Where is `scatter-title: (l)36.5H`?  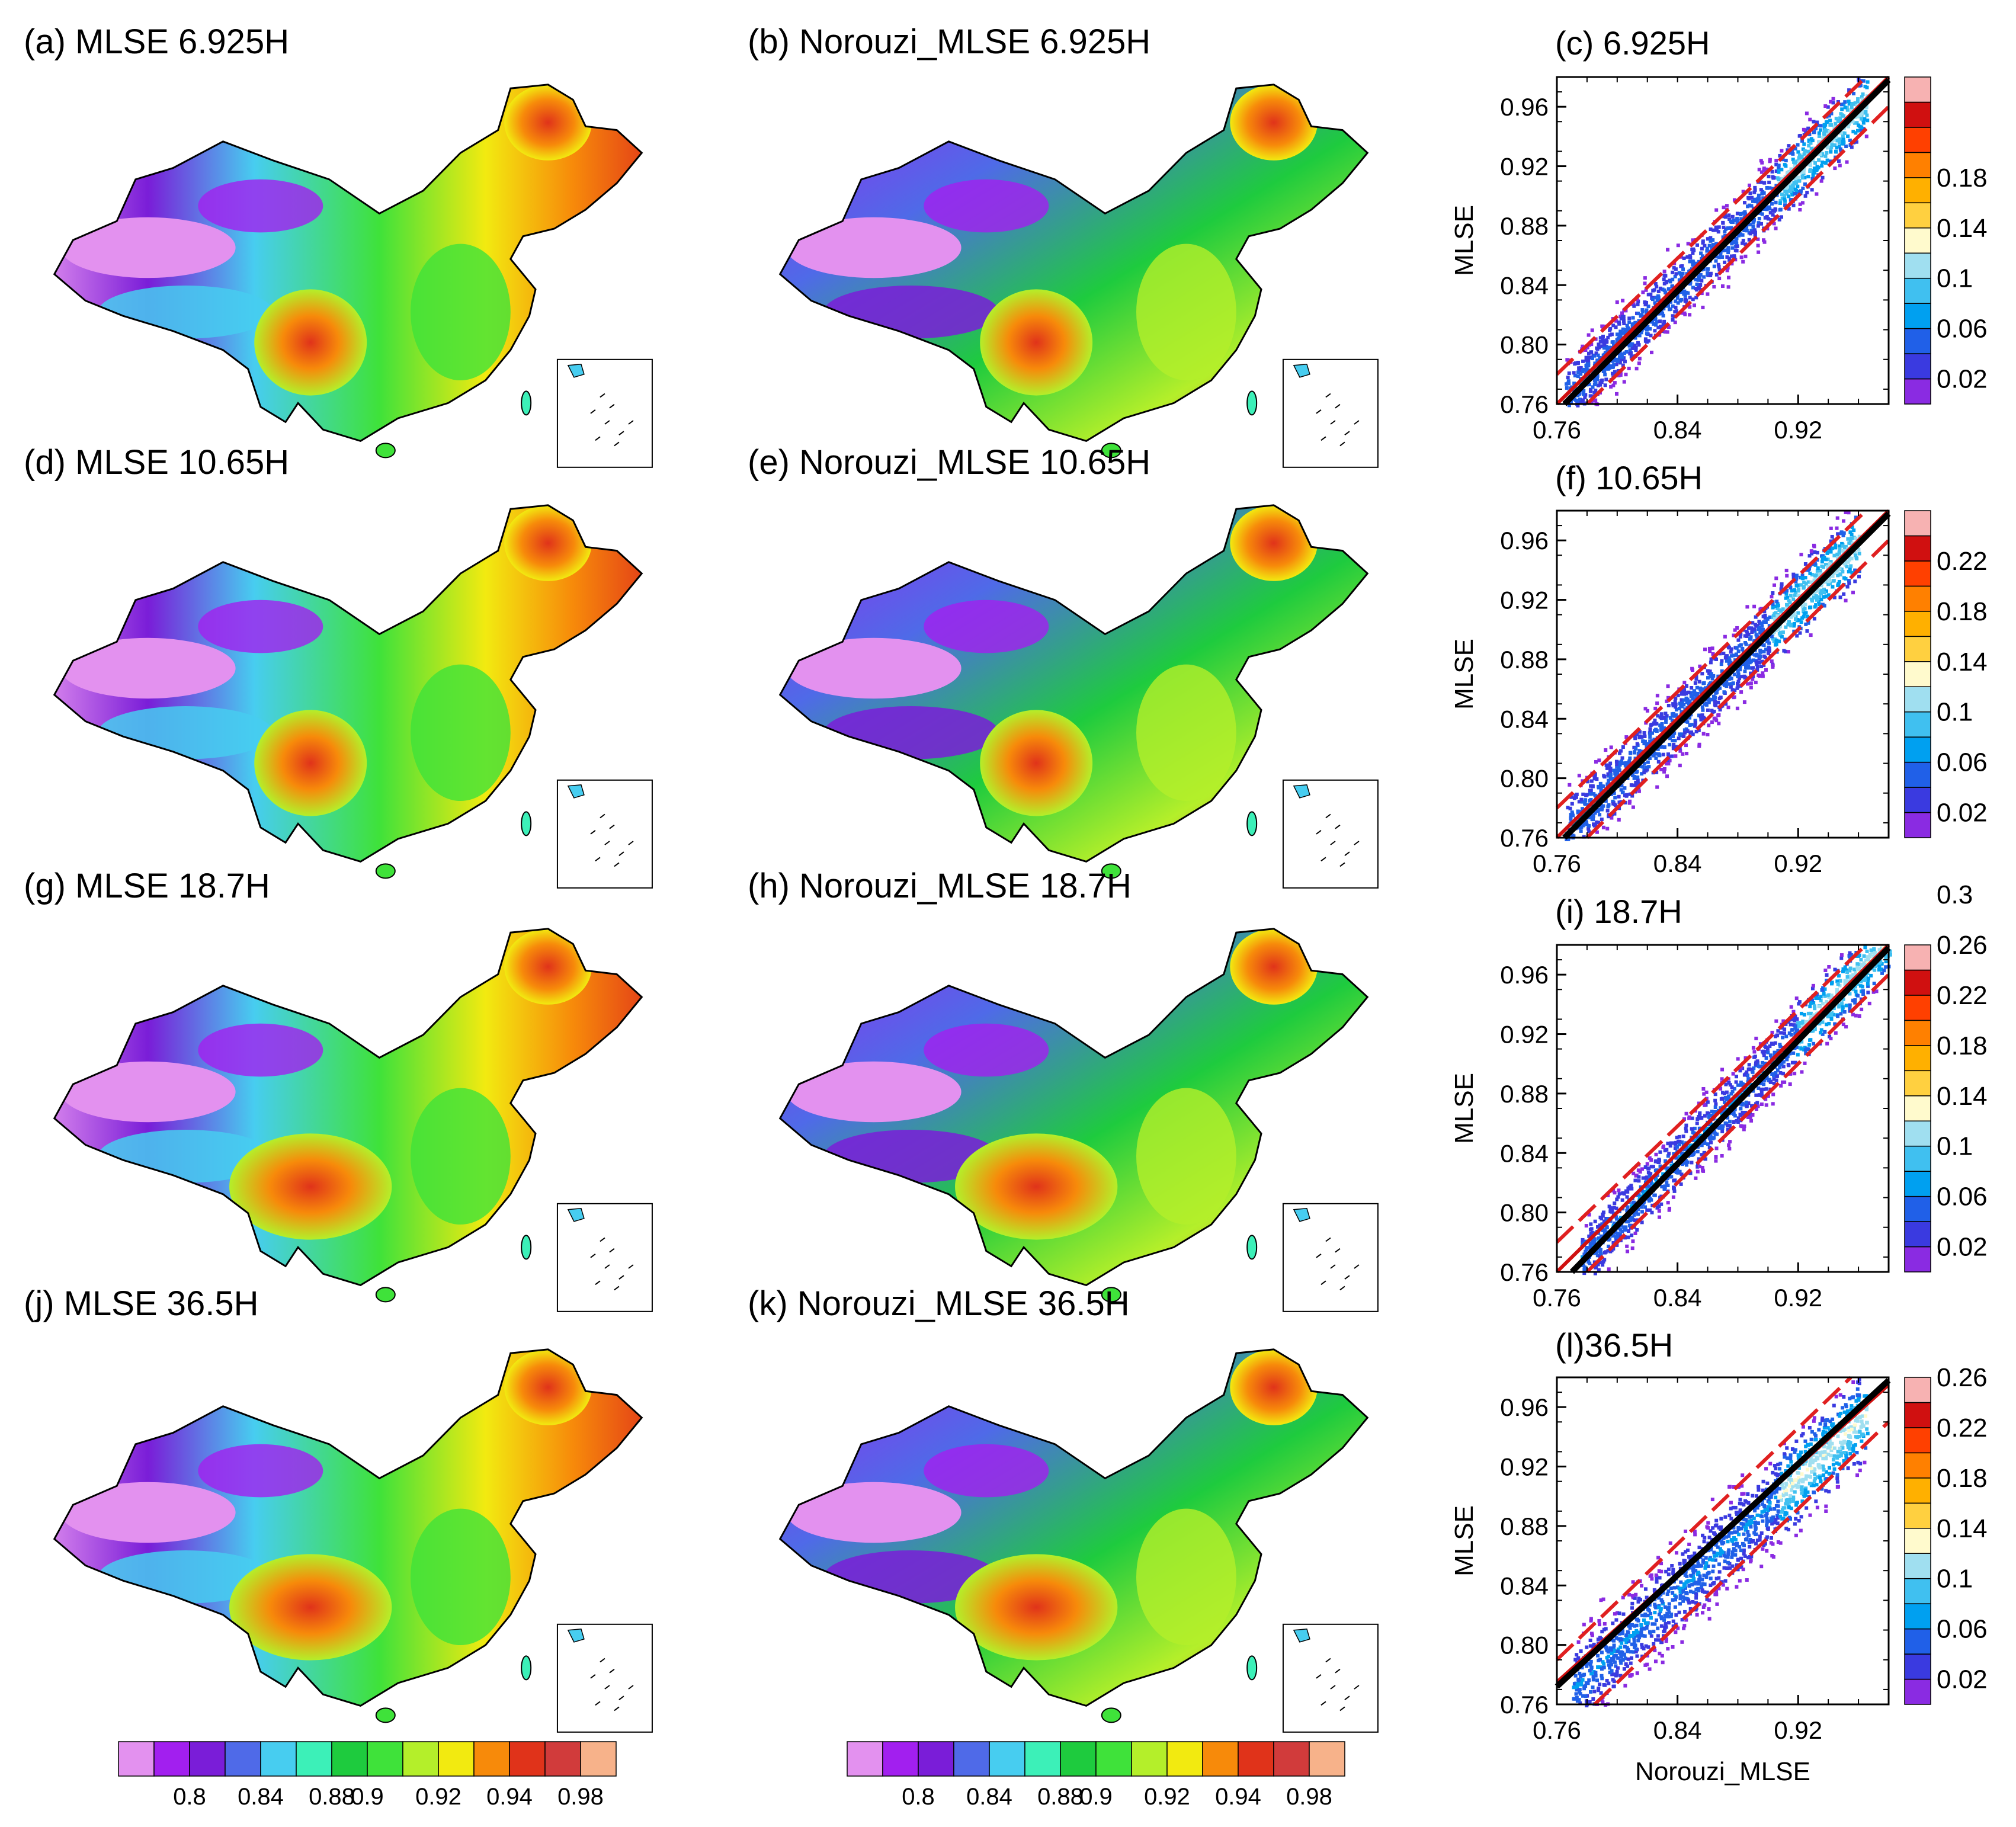
scatter-title: (l)36.5H is located at coordinates (1614, 1345).